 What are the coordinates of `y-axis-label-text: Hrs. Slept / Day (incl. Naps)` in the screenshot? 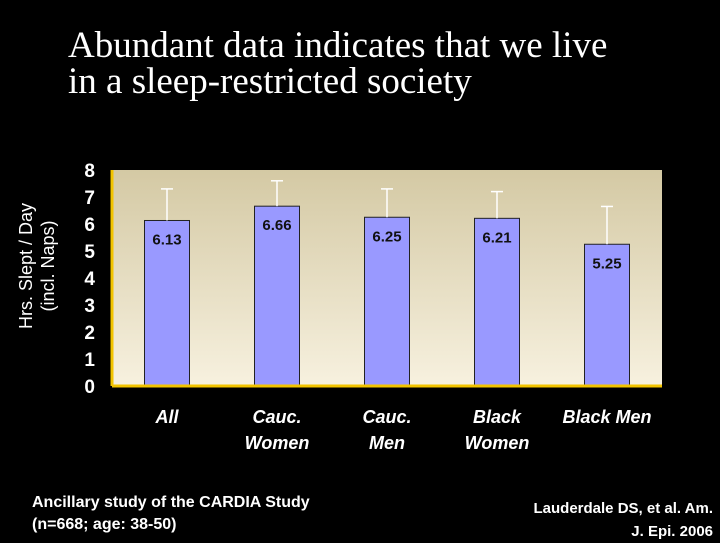 It's located at (37, 266).